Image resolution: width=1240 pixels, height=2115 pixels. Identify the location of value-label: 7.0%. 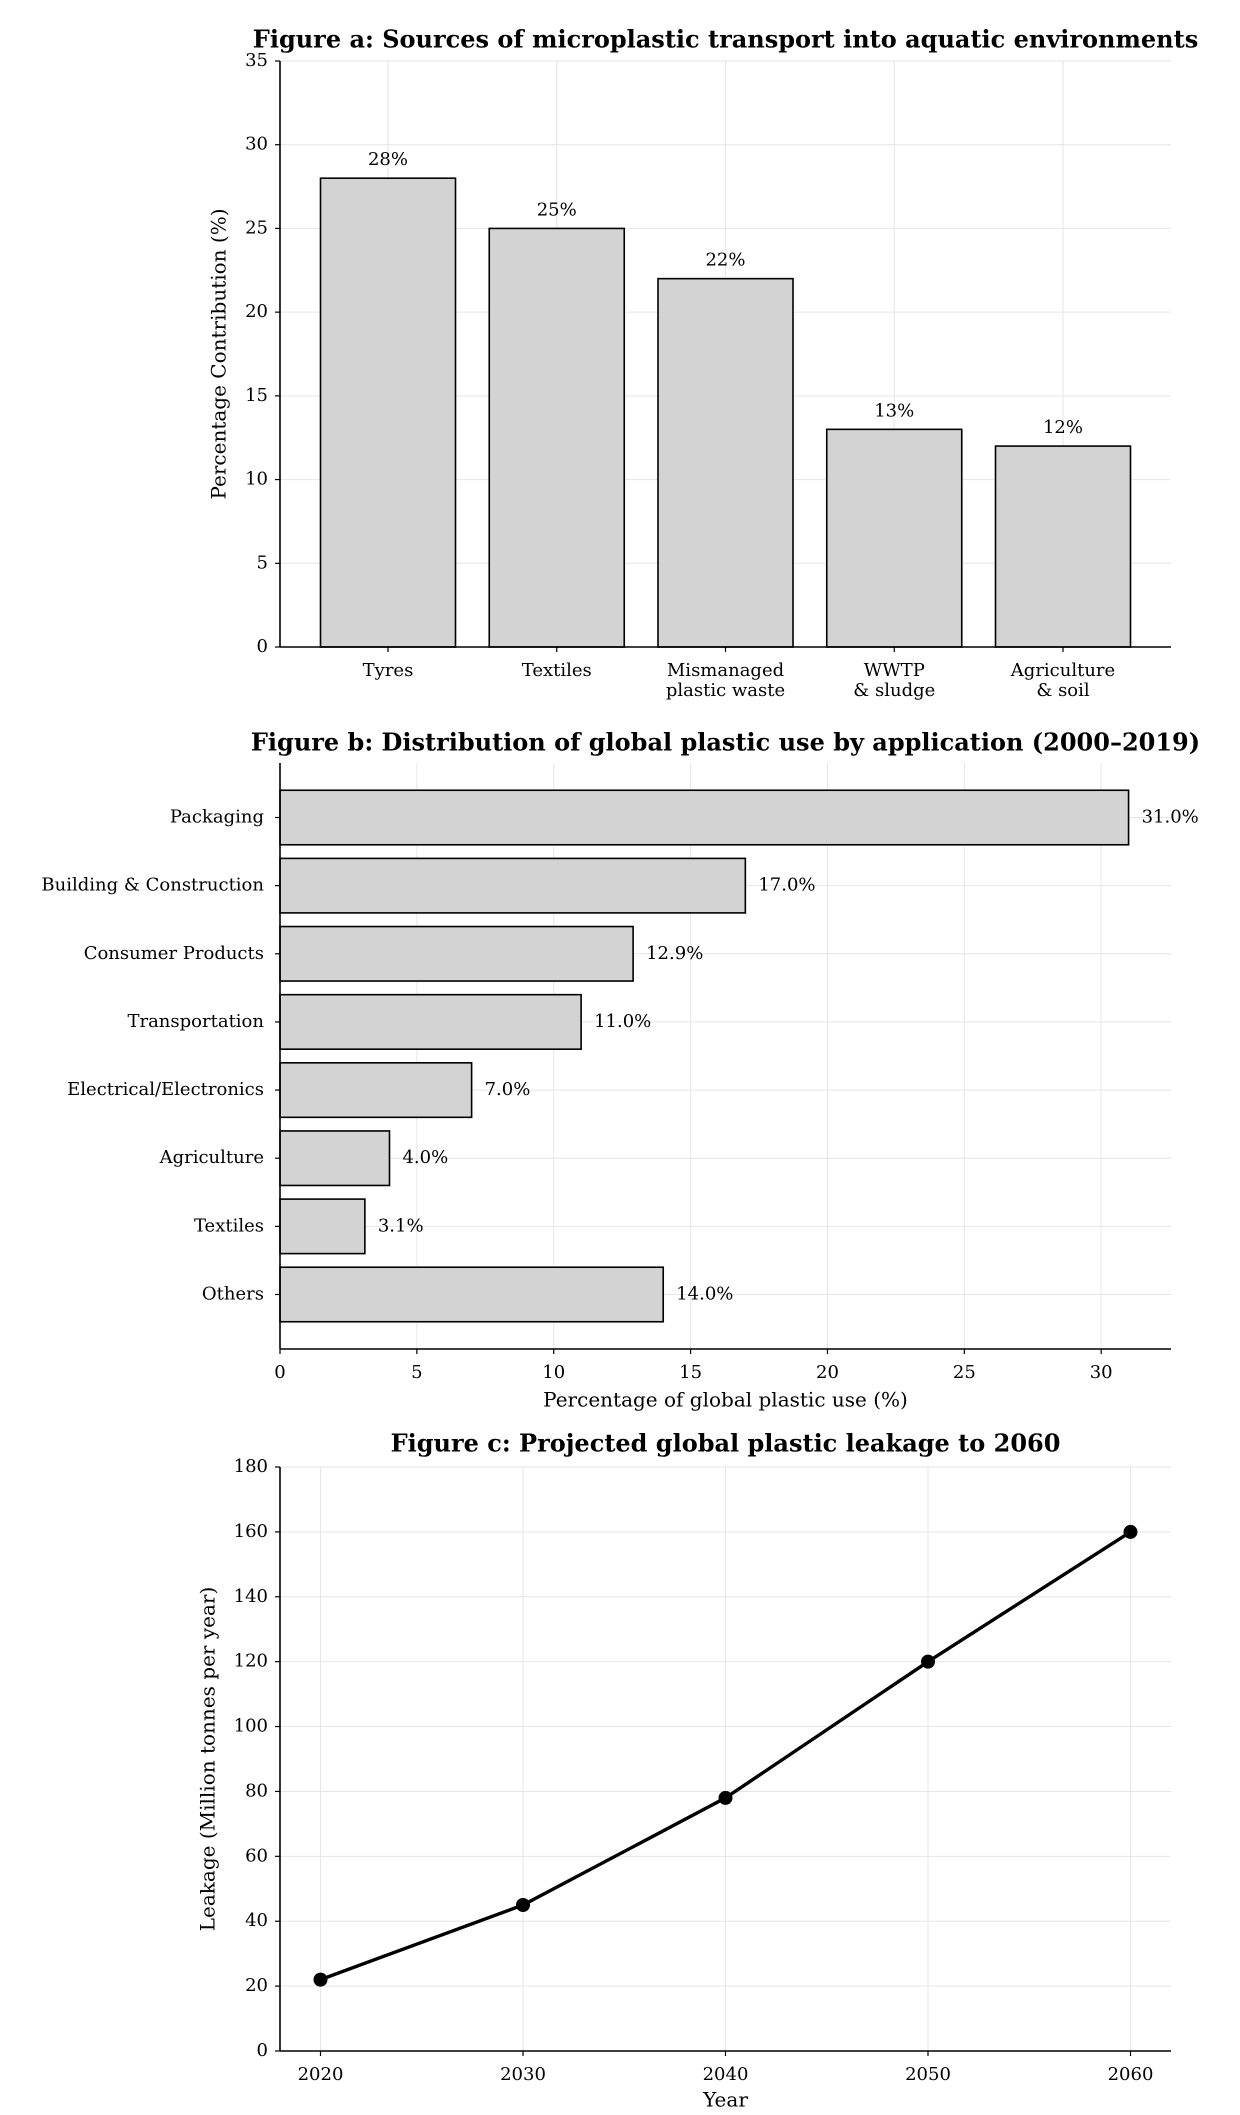
(508, 1089).